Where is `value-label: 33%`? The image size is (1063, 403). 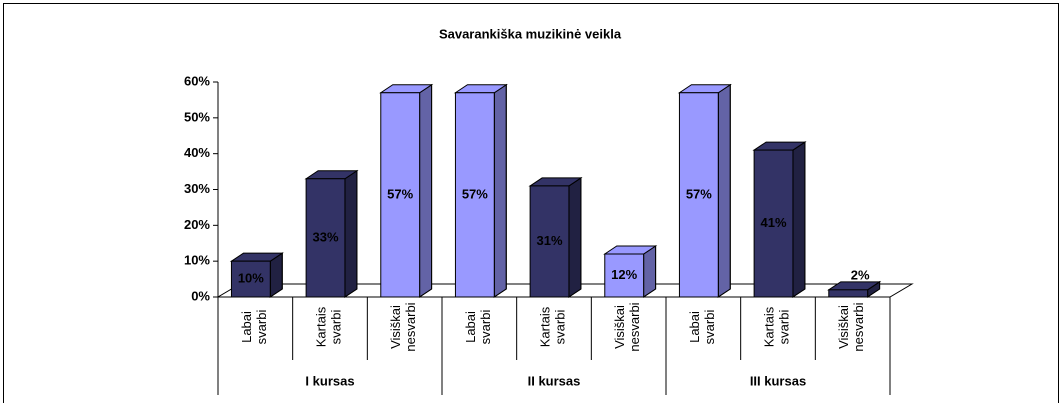
value-label: 33% is located at coordinates (326, 236).